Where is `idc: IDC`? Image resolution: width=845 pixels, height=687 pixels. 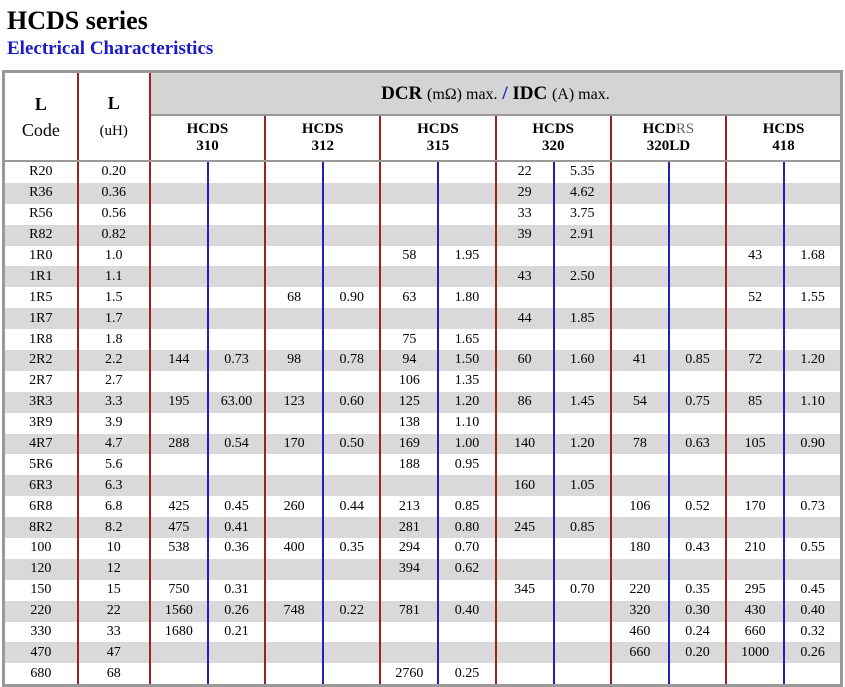 idc: IDC is located at coordinates (530, 93).